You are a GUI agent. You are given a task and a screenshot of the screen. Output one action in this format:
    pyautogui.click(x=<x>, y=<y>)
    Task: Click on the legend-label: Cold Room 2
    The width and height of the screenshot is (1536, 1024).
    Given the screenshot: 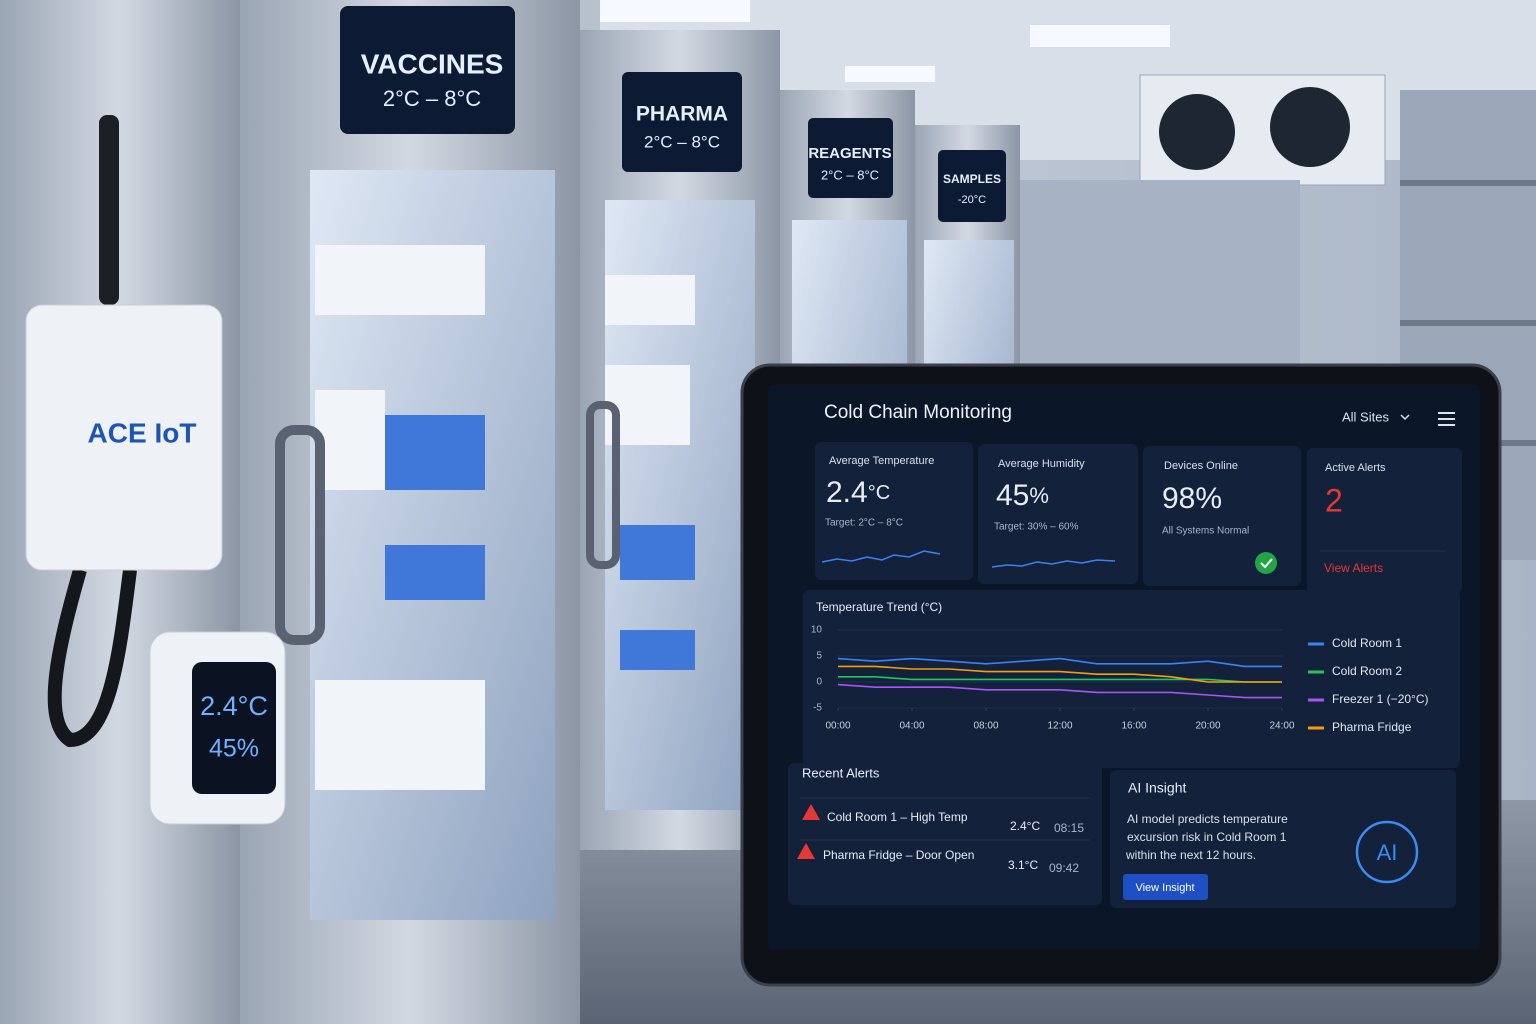 What is the action you would take?
    pyautogui.click(x=1367, y=671)
    